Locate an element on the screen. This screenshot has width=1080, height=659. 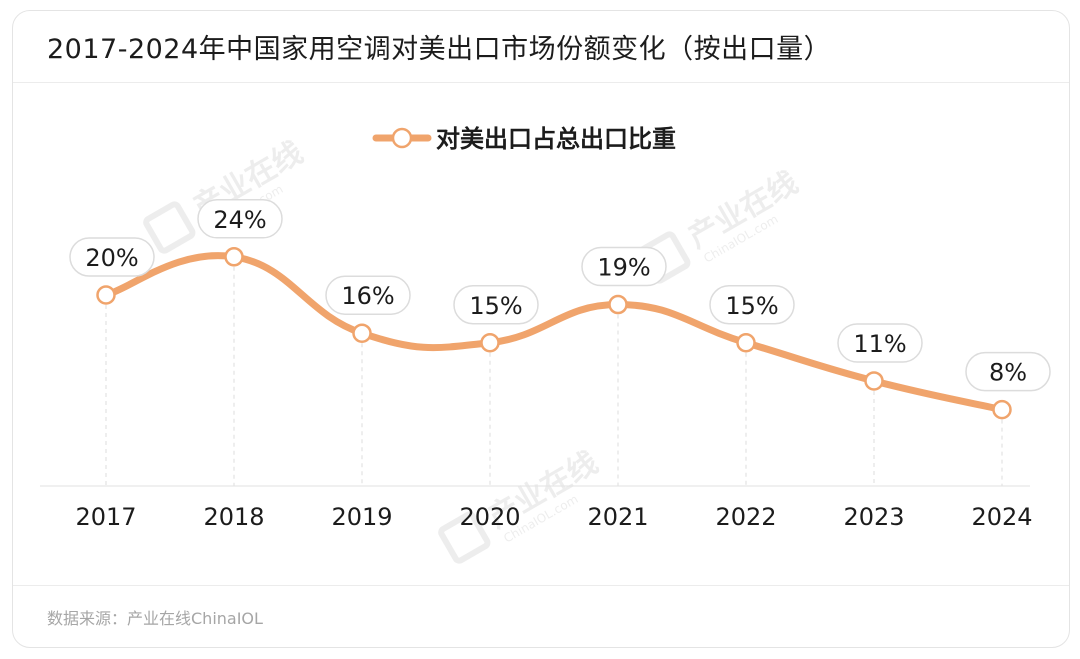
title-divider is located at coordinates (541, 82).